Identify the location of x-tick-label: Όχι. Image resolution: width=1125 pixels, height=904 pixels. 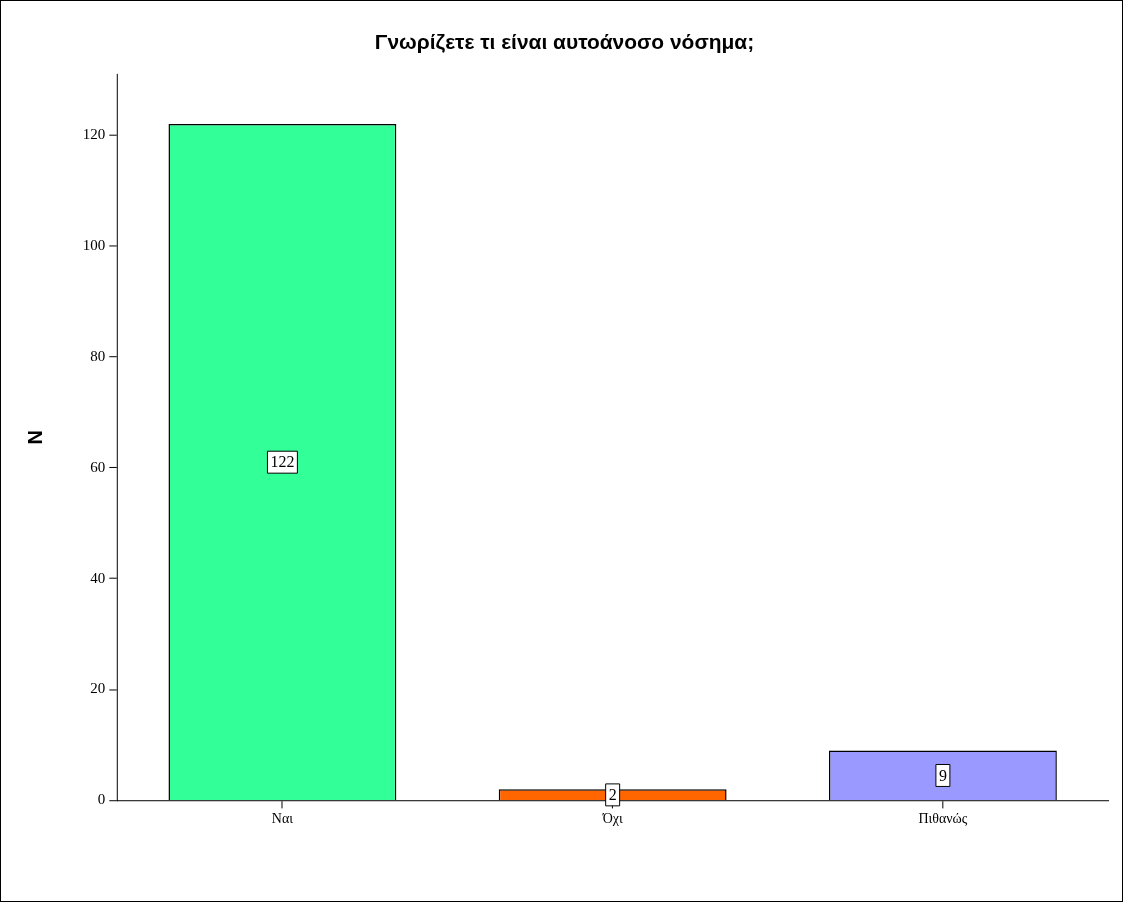
(612, 819).